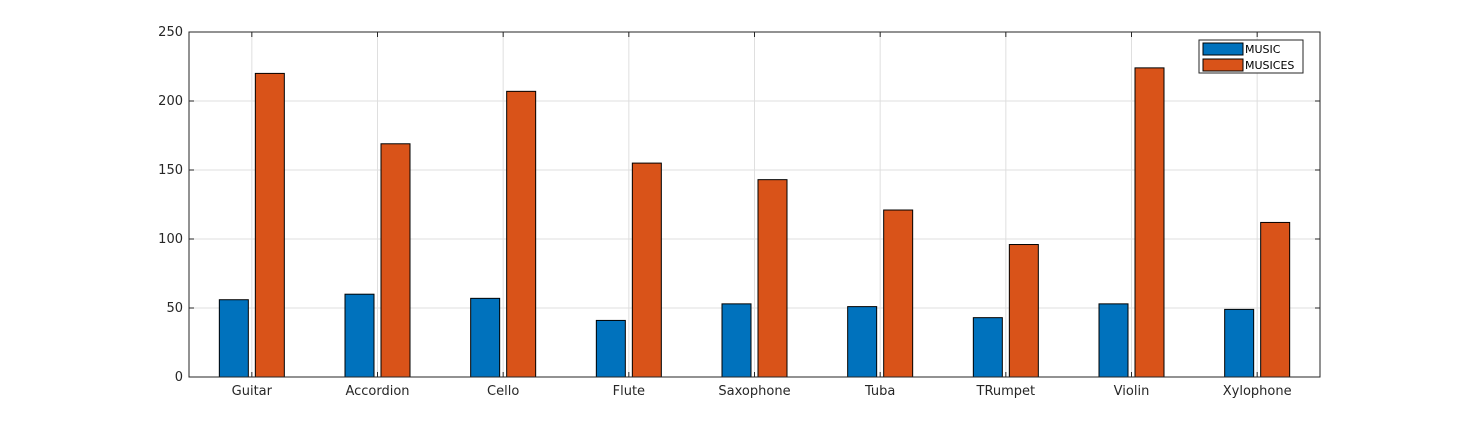  What do you see at coordinates (1269, 65) in the screenshot?
I see `legend-label-musices: MUSICES` at bounding box center [1269, 65].